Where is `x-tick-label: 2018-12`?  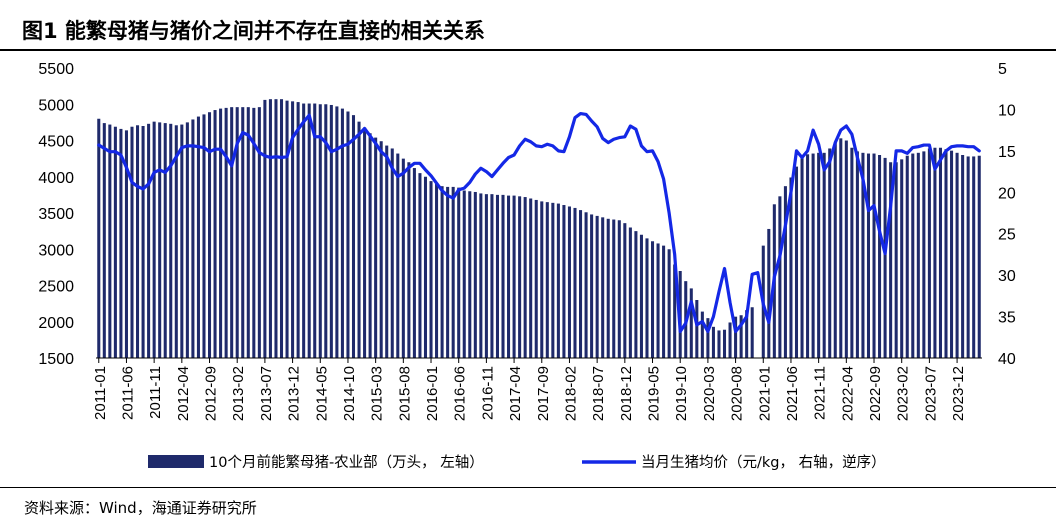
x-tick-label: 2018-12 is located at coordinates (626, 393).